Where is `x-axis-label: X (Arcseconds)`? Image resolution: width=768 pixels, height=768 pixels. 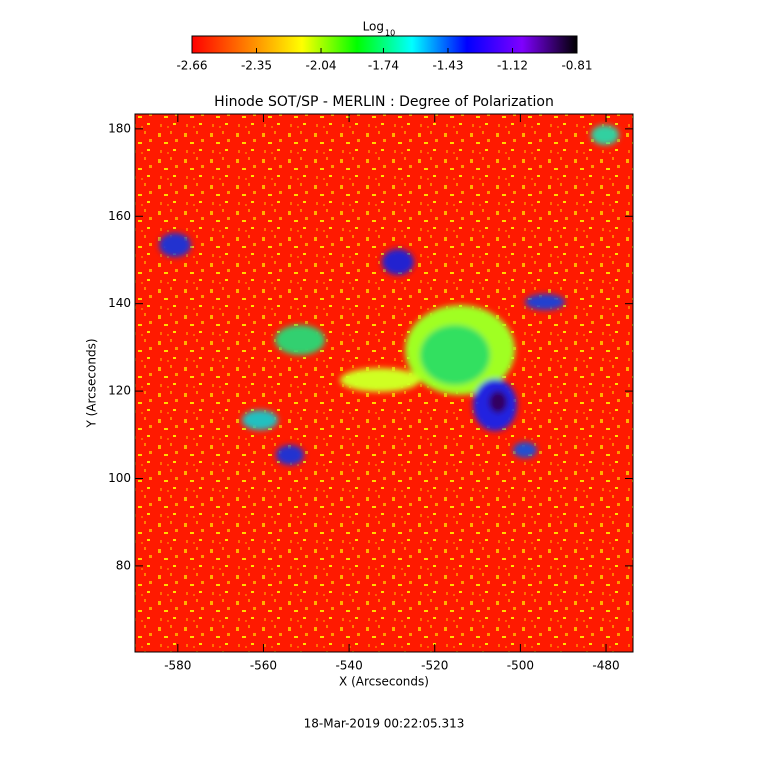
x-axis-label: X (Arcseconds) is located at coordinates (384, 682).